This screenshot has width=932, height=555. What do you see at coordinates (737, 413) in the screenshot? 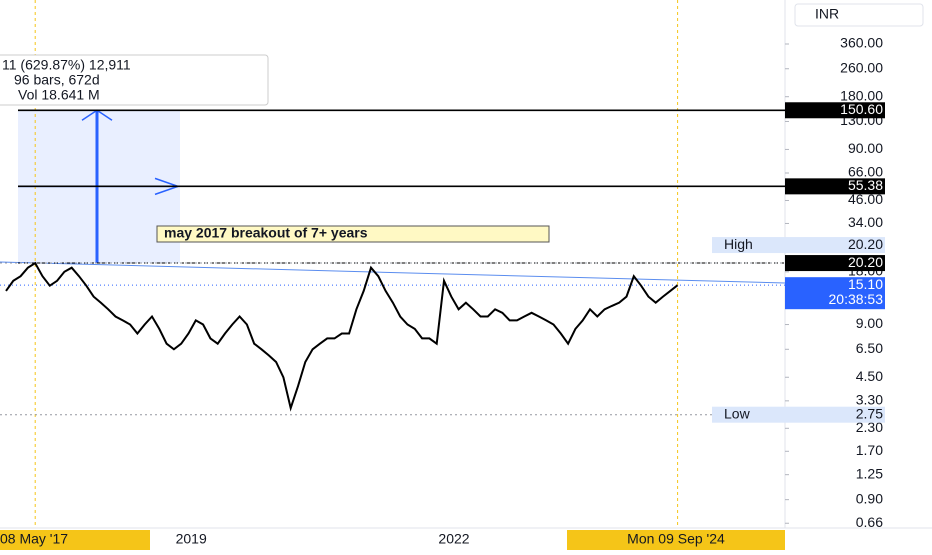
I see `hl-name: Low` at bounding box center [737, 413].